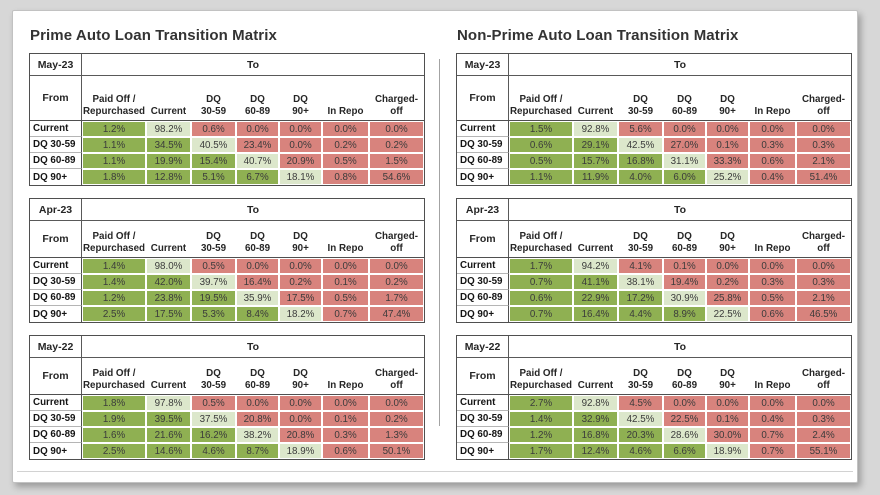  What do you see at coordinates (654, 145) in the screenshot?
I see `table-row: DQ 30-59 0.6% 29.1% 42.5% 27.0% 0.1% 0.3% 0.3%` at bounding box center [654, 145].